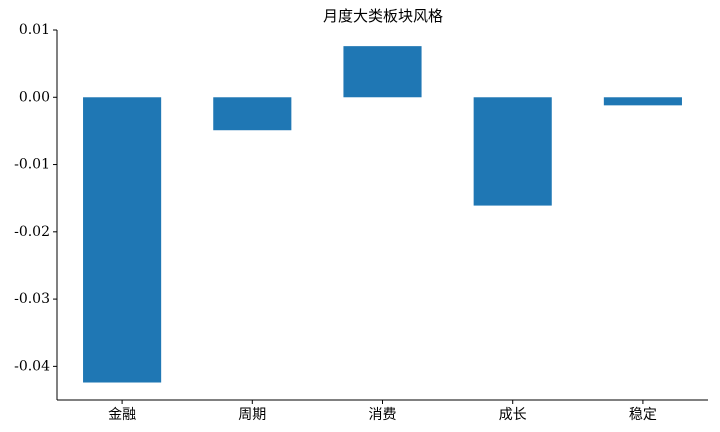 This screenshot has height=432, width=720. What do you see at coordinates (383, 415) in the screenshot?
I see `x-tick-label: 消费` at bounding box center [383, 415].